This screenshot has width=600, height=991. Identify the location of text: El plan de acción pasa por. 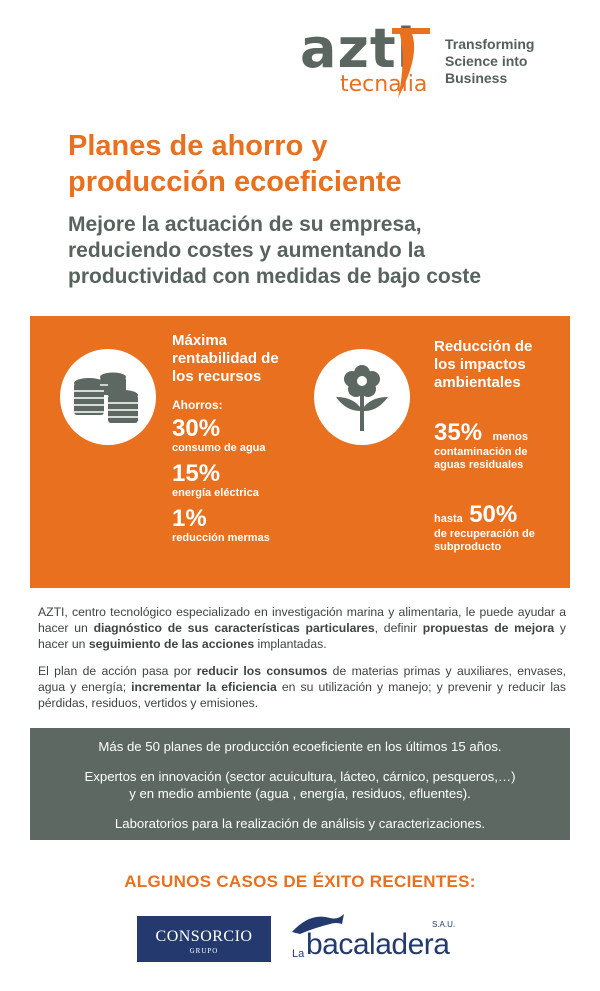
(117, 671).